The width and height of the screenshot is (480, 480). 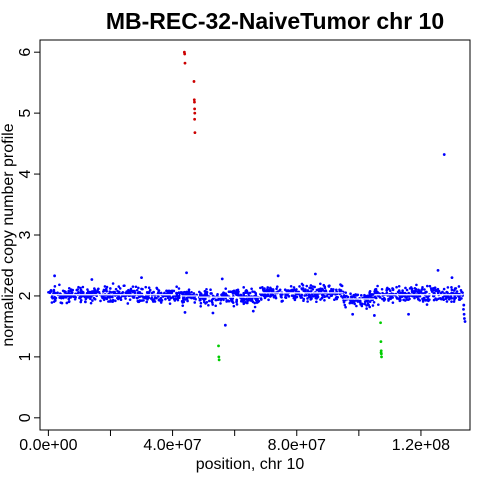 What do you see at coordinates (25, 356) in the screenshot?
I see `y-tick-label: 1` at bounding box center [25, 356].